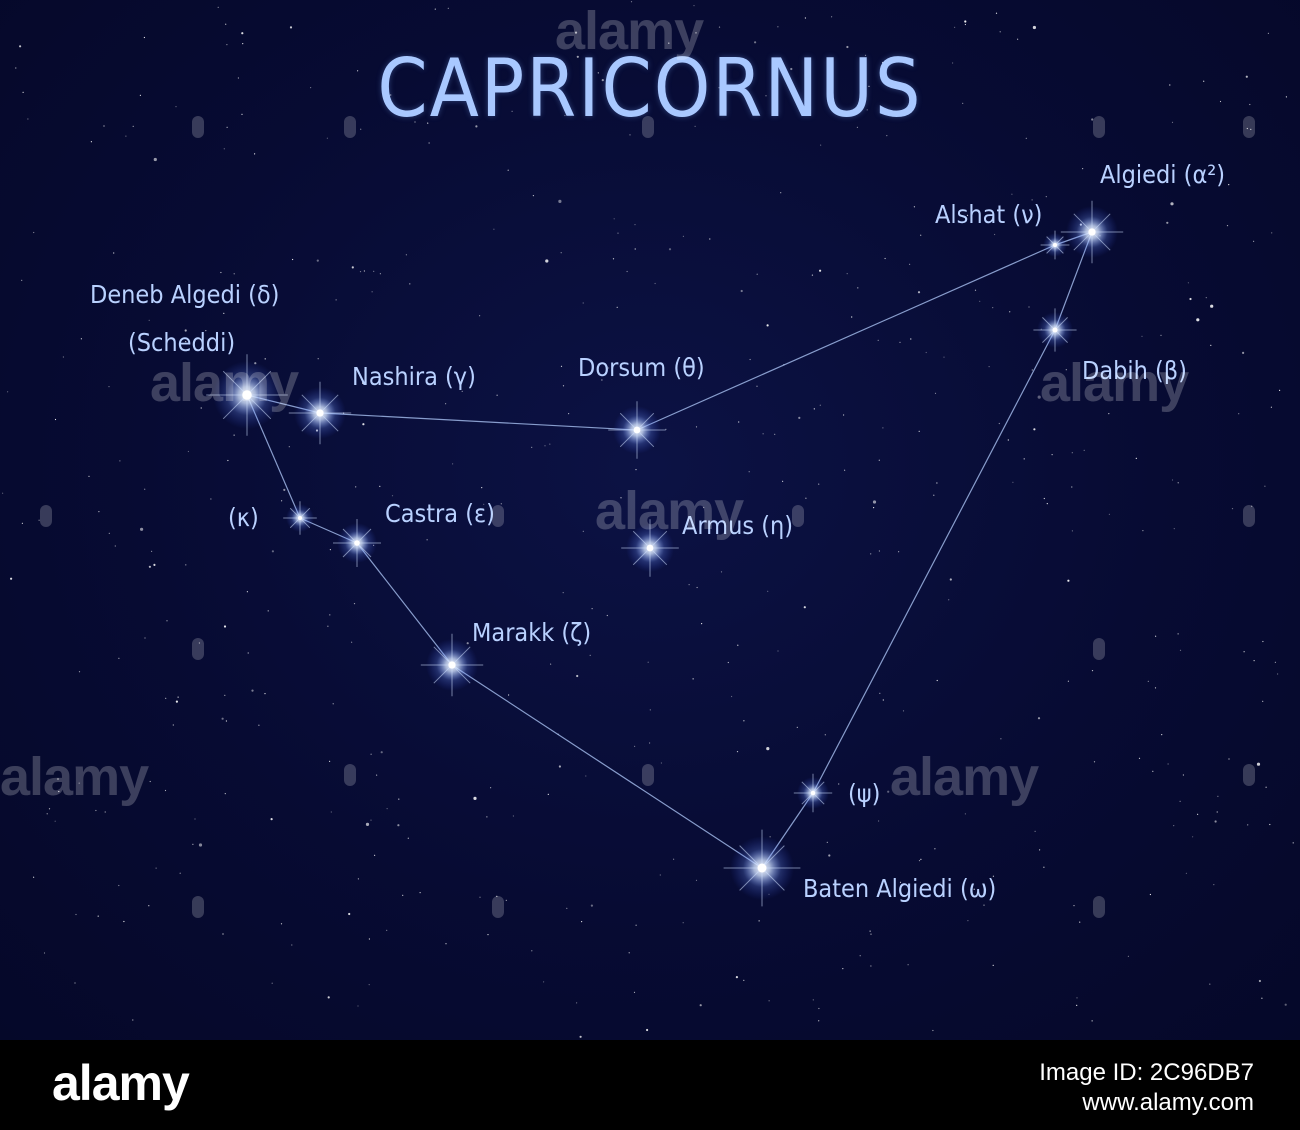 The height and width of the screenshot is (1130, 1300). What do you see at coordinates (300, 518) in the screenshot?
I see `star-kappa` at bounding box center [300, 518].